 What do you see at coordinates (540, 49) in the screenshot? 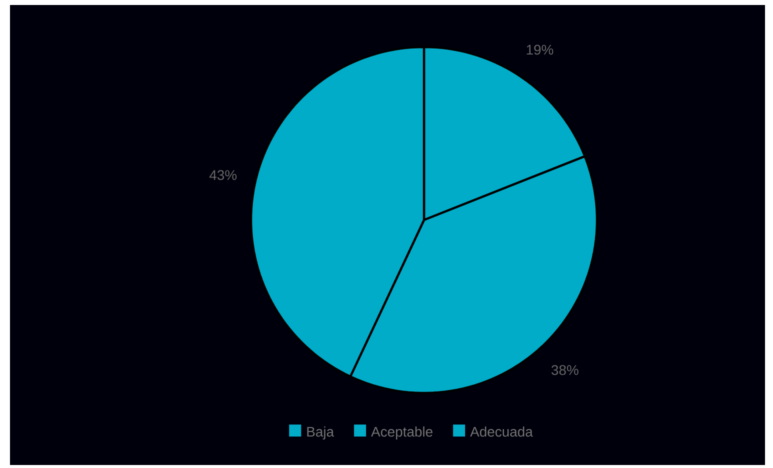
I see `data-label: 19%` at bounding box center [540, 49].